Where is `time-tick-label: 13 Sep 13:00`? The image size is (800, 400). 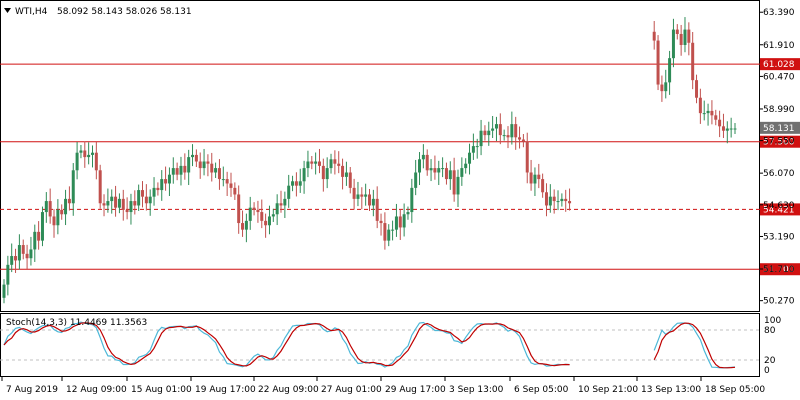 time-tick-label: 13 Sep 13:00 is located at coordinates (671, 390).